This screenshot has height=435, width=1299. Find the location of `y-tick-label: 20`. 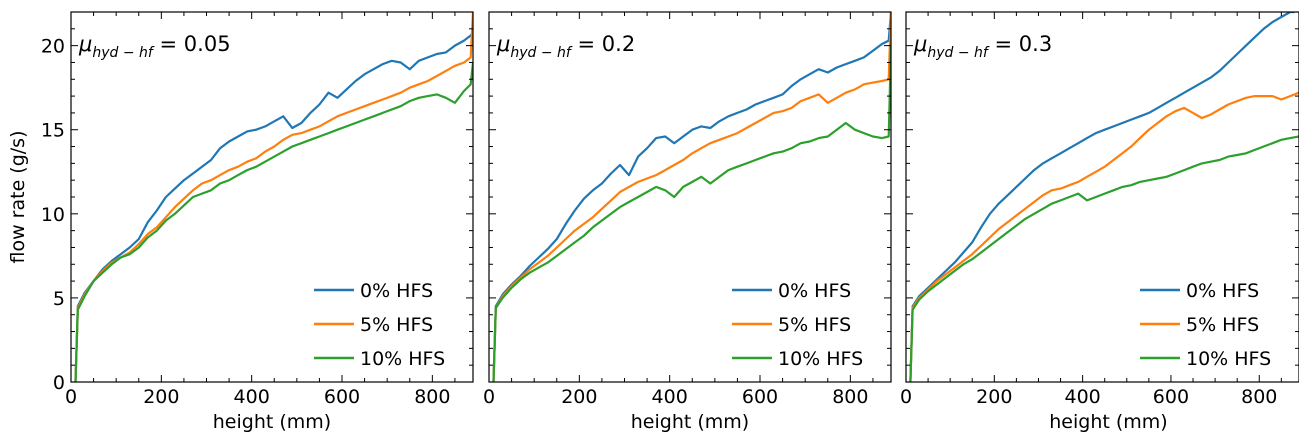

y-tick-label: 20 is located at coordinates (53, 47).